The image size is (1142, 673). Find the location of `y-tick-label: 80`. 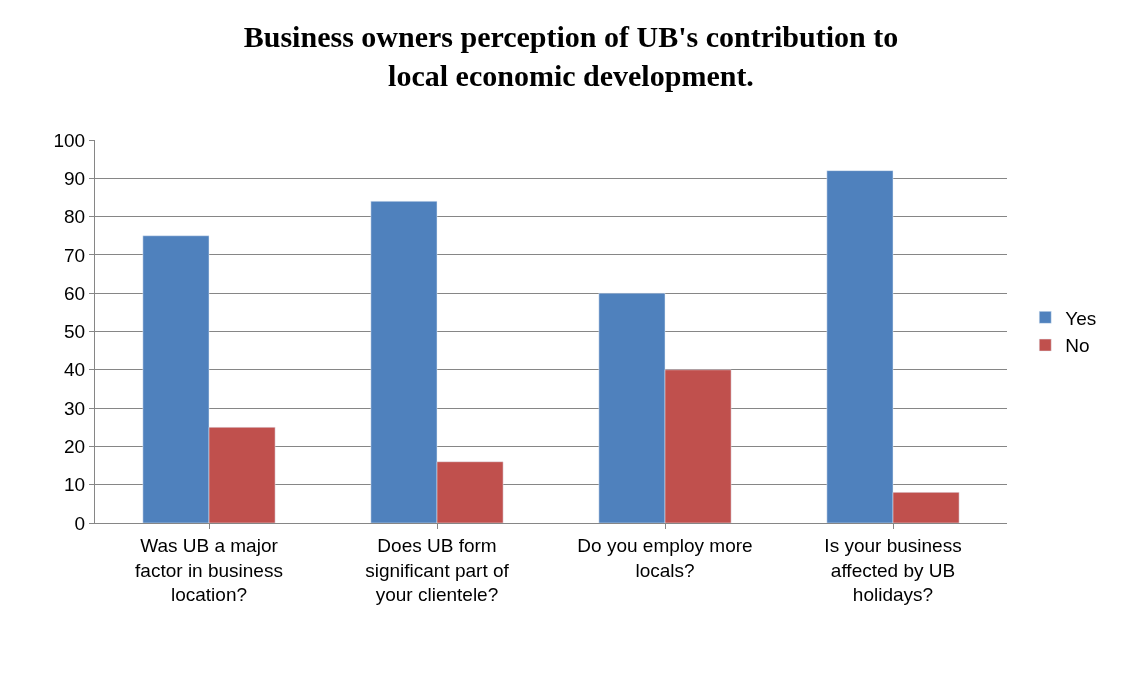

y-tick-label: 80 is located at coordinates (75, 217).